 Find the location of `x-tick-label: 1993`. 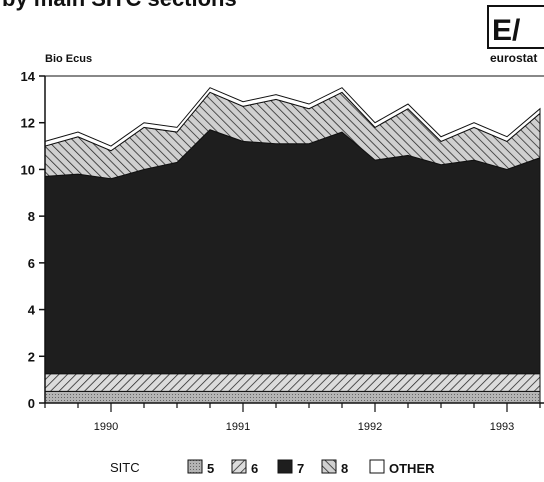

x-tick-label: 1993 is located at coordinates (502, 427).